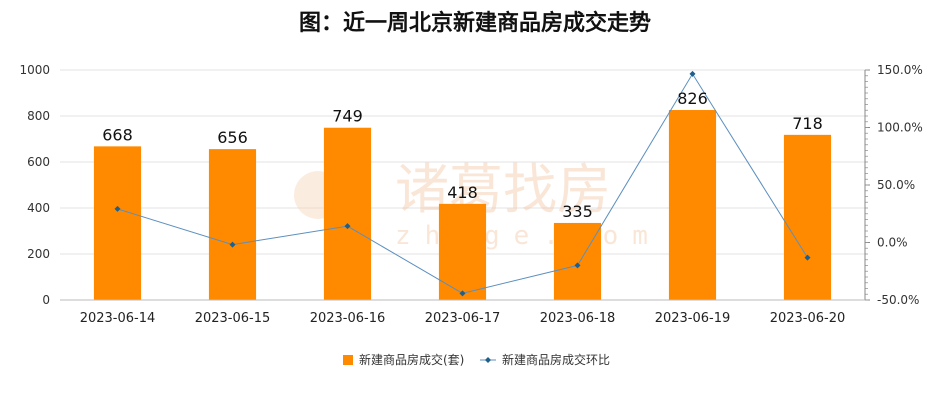 Image resolution: width=950 pixels, height=400 pixels. Describe the element at coordinates (233, 318) in the screenshot. I see `x-tick-label: 2023-06-15` at that location.